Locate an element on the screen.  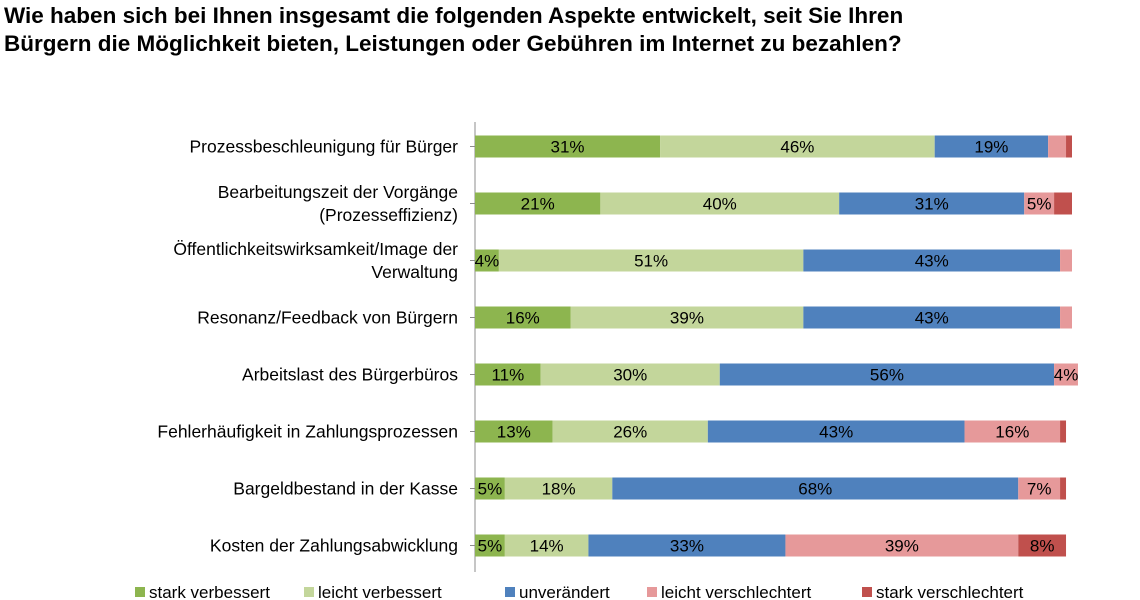
data-label: 46% is located at coordinates (797, 147).